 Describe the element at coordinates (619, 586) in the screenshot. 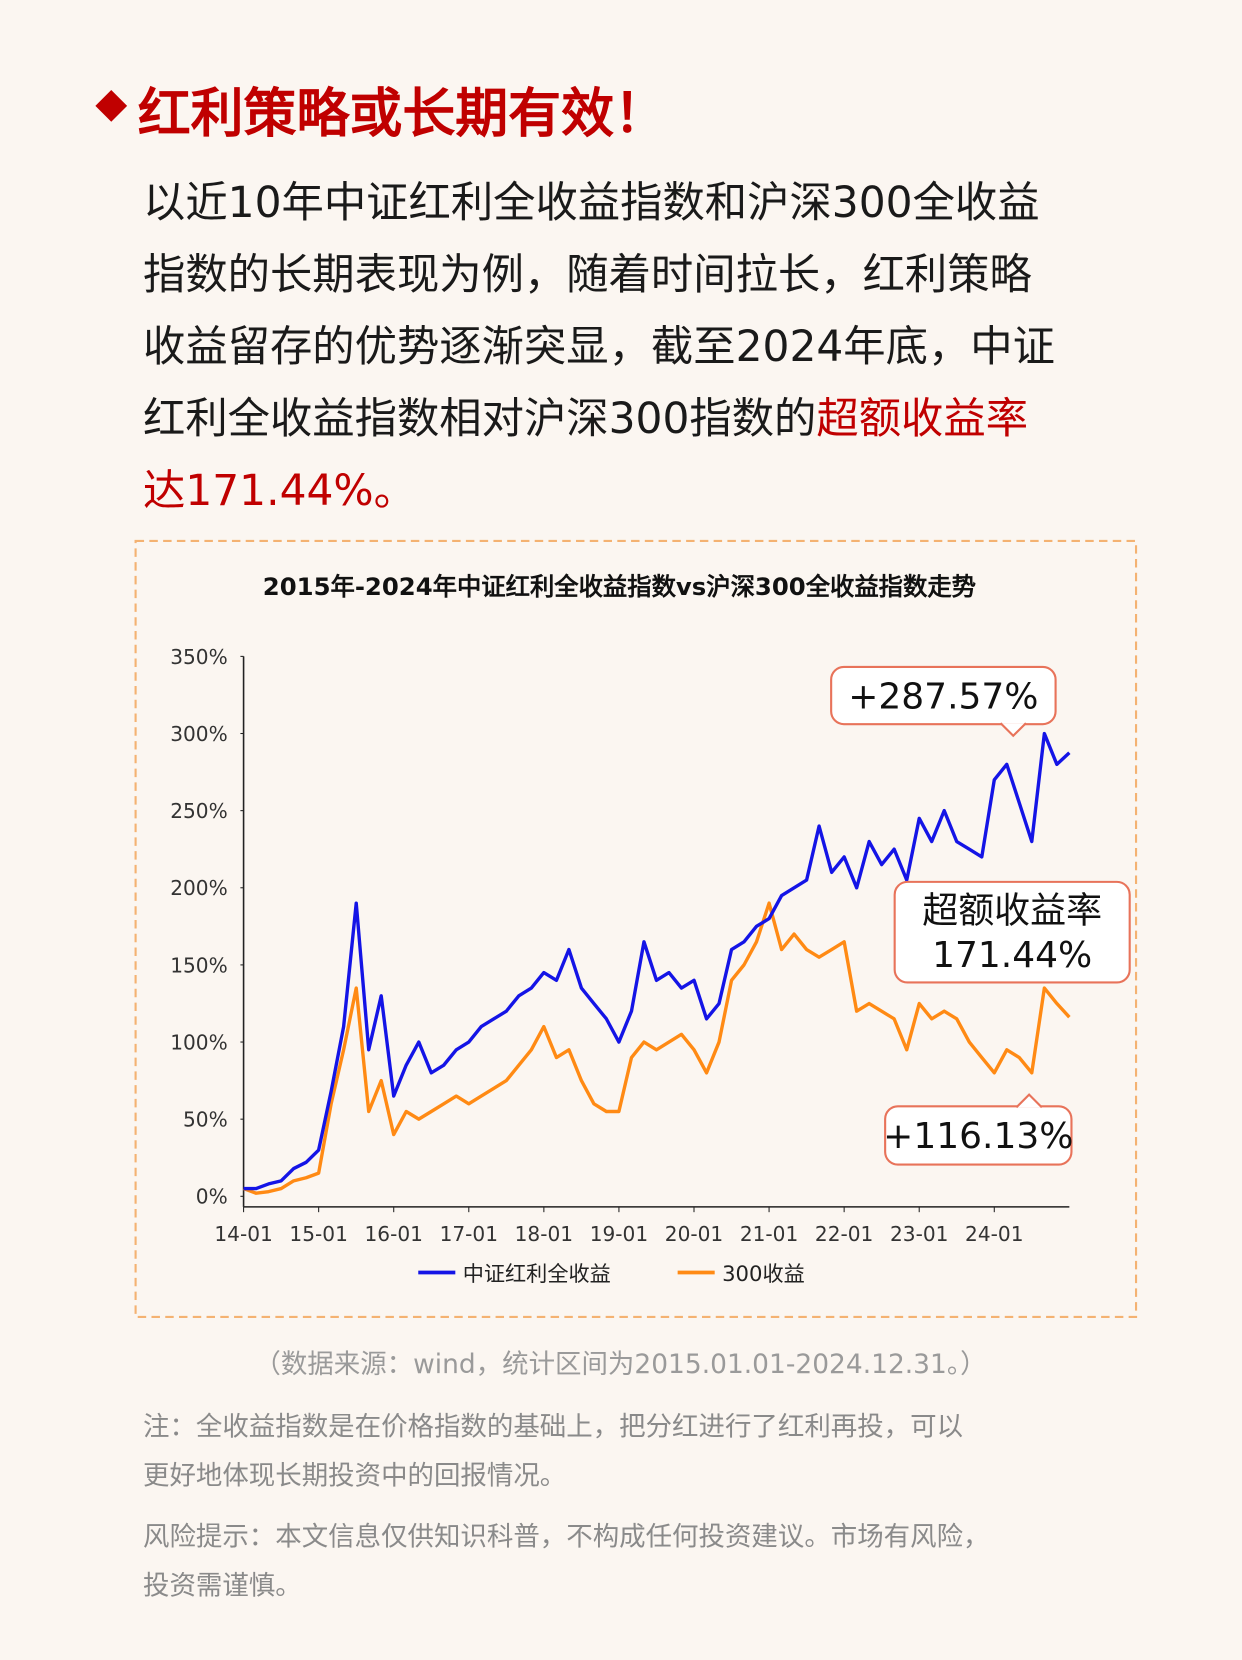

I see `chart-title: 2015年-2024年中证红利全收益指数vs沪深300全收益指数走势` at that location.